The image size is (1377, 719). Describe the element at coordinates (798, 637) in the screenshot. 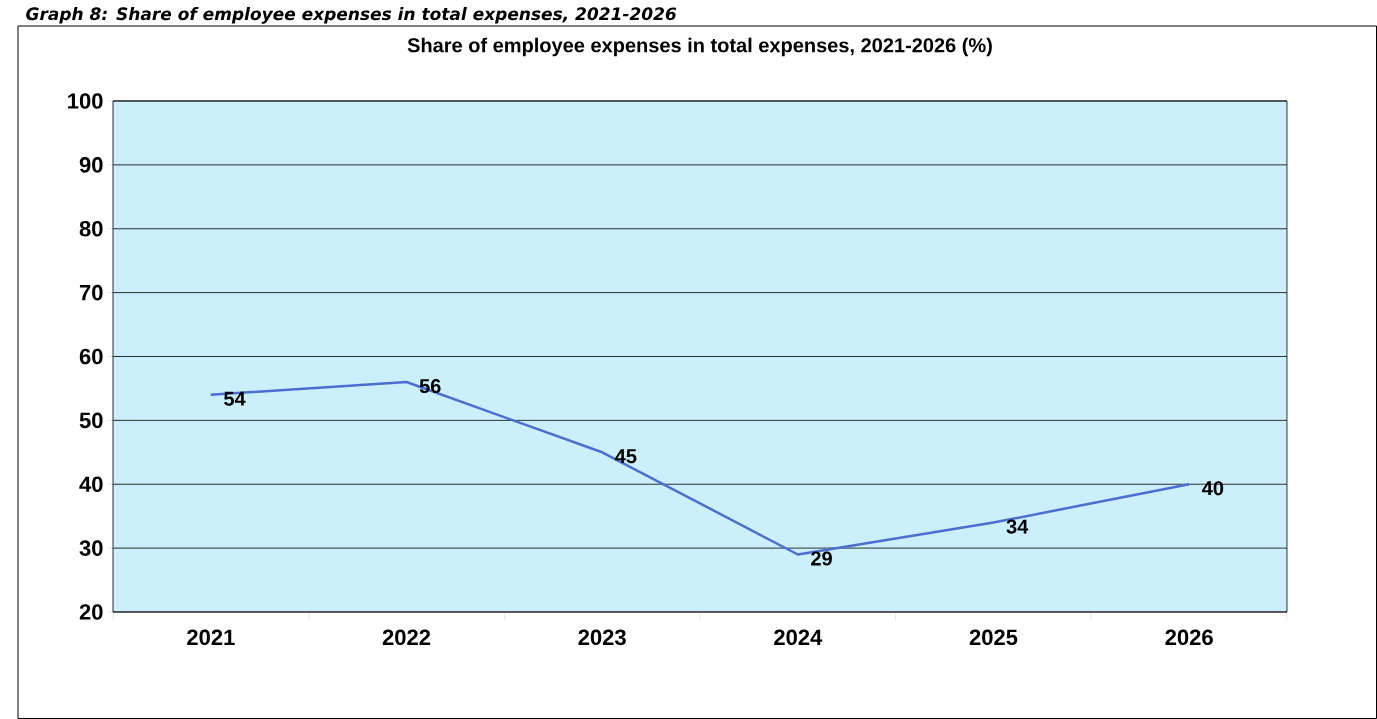

I see `x-tick-label: 2024` at that location.